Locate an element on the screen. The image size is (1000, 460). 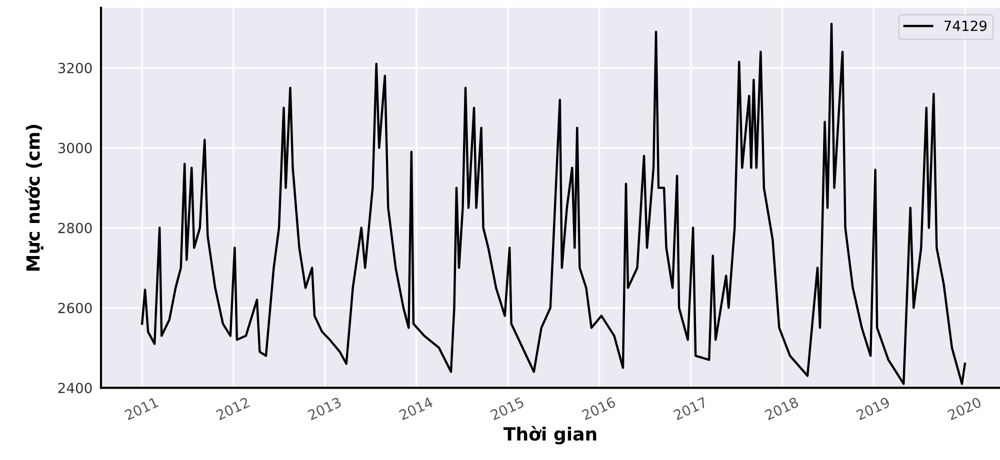
y-tick-label: 2400 is located at coordinates (75, 388).